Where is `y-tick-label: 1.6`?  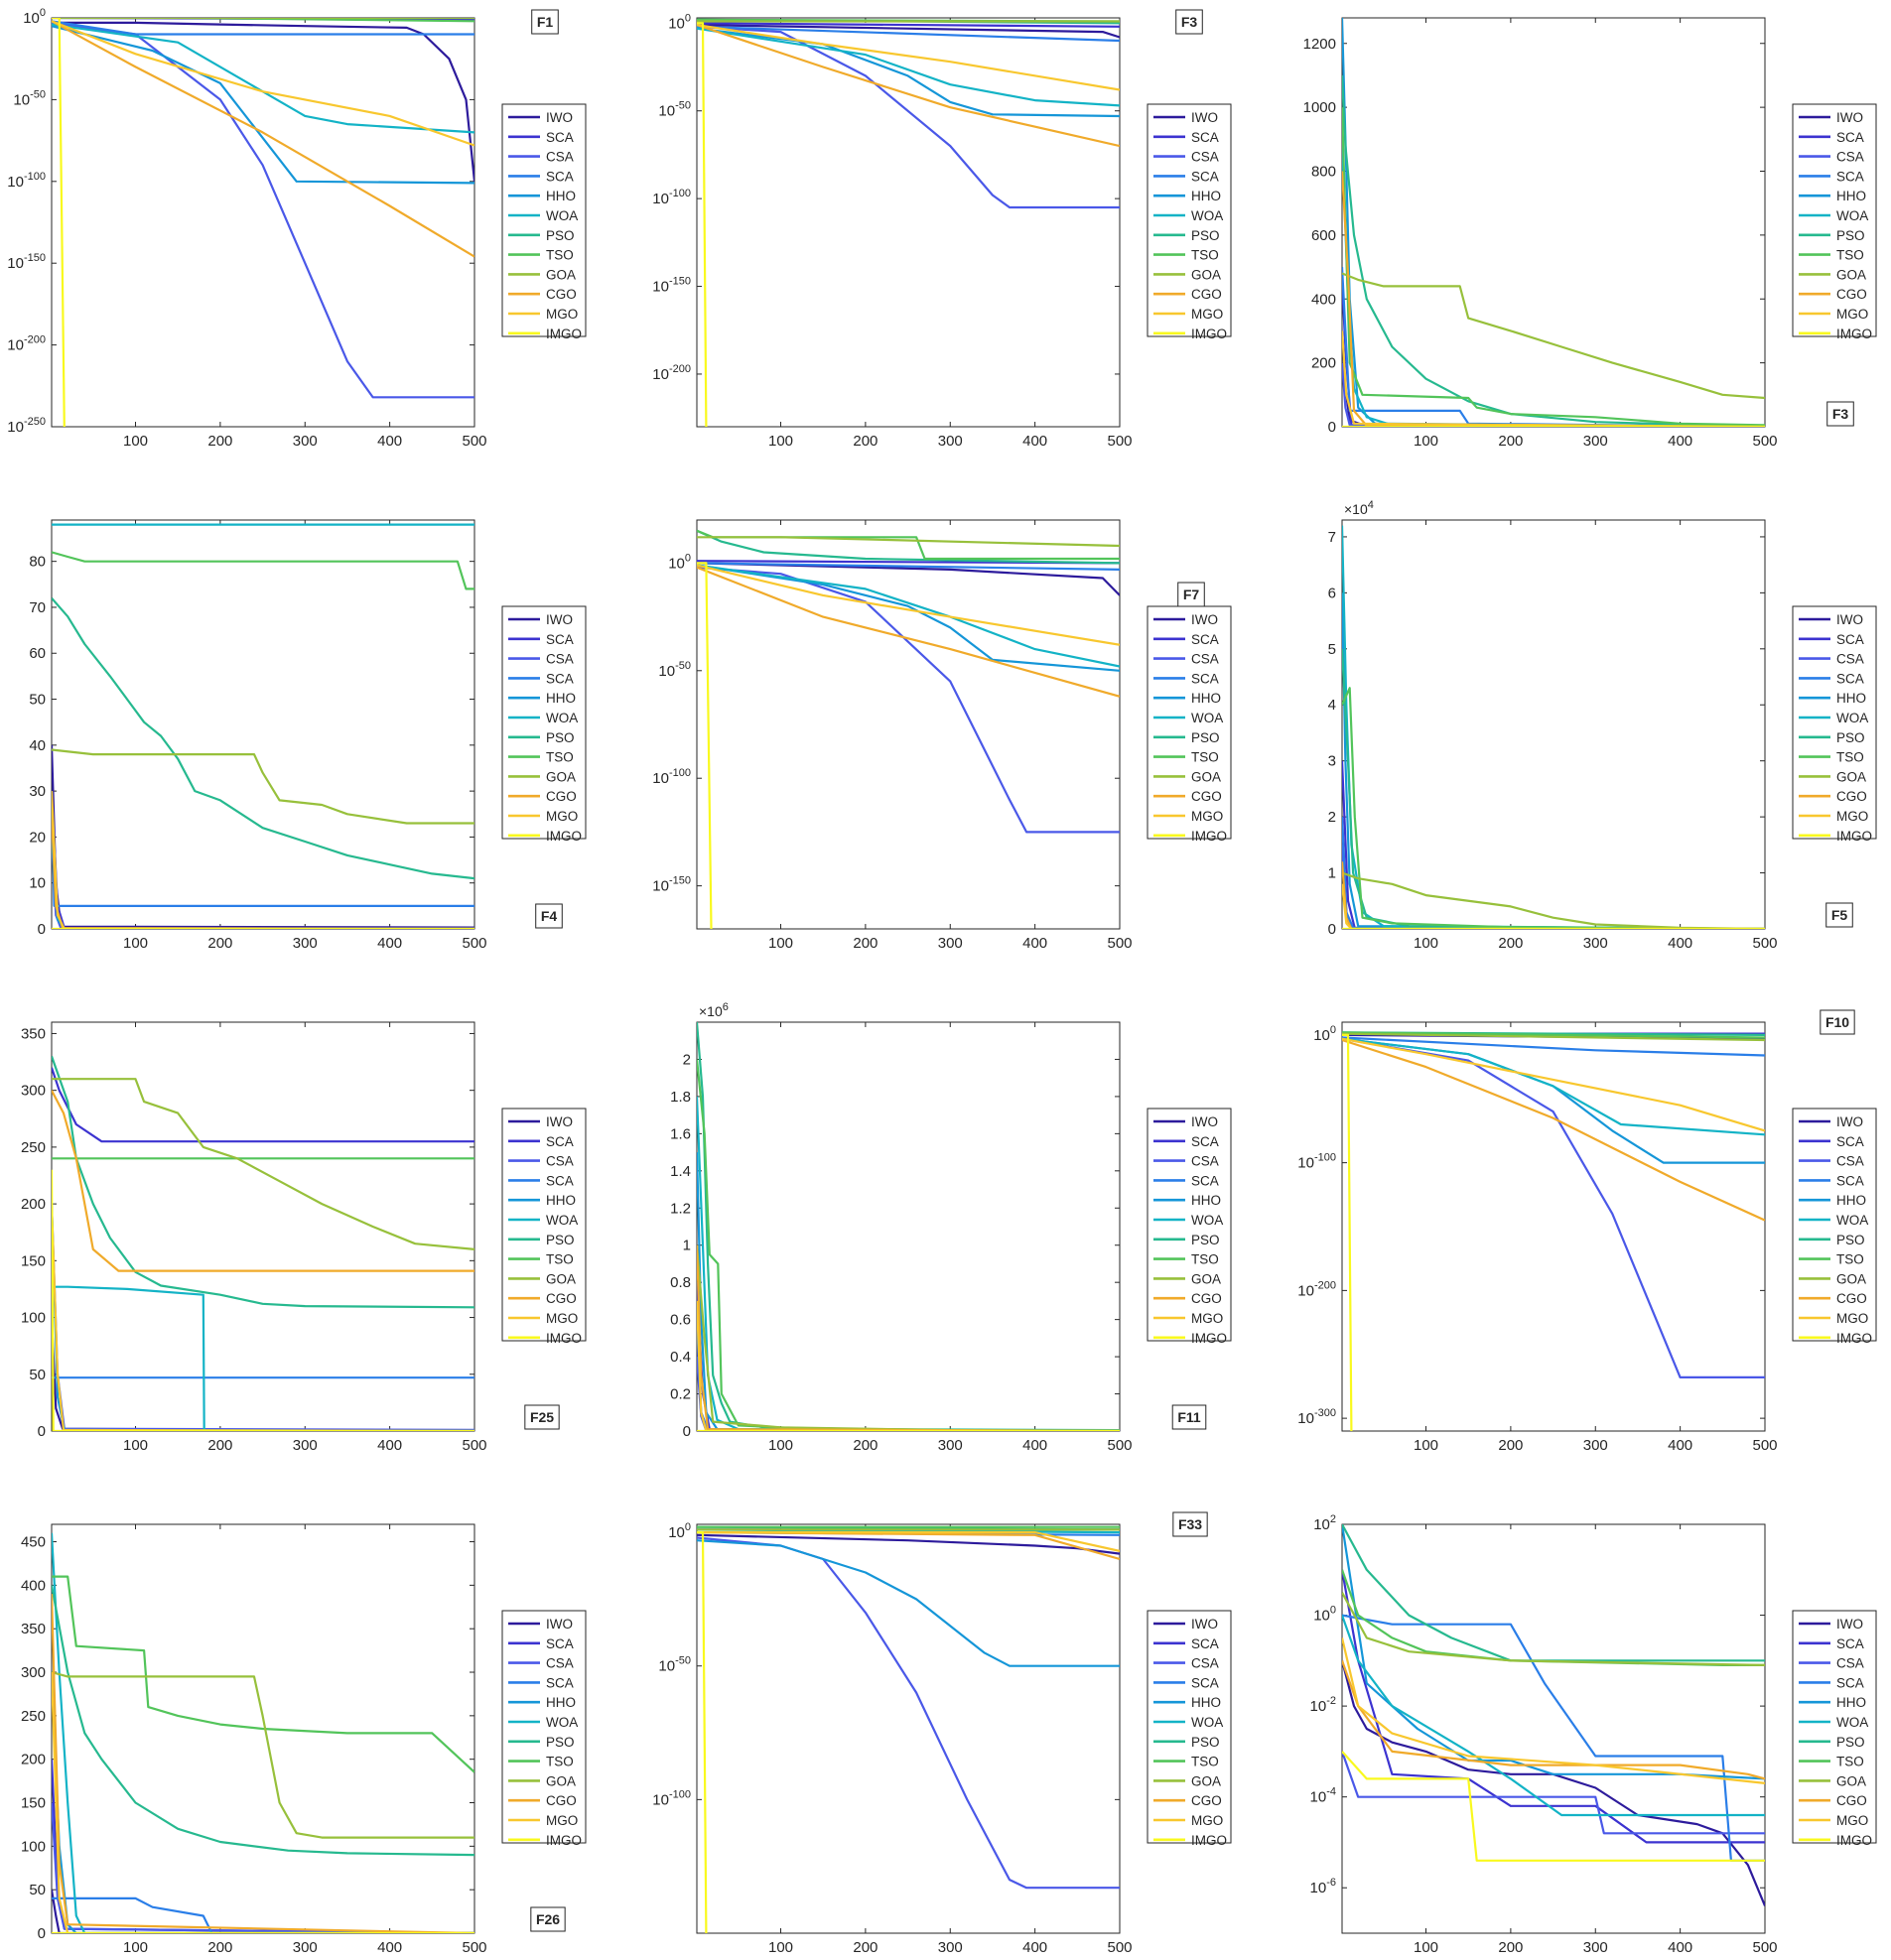 y-tick-label: 1.6 is located at coordinates (680, 1133).